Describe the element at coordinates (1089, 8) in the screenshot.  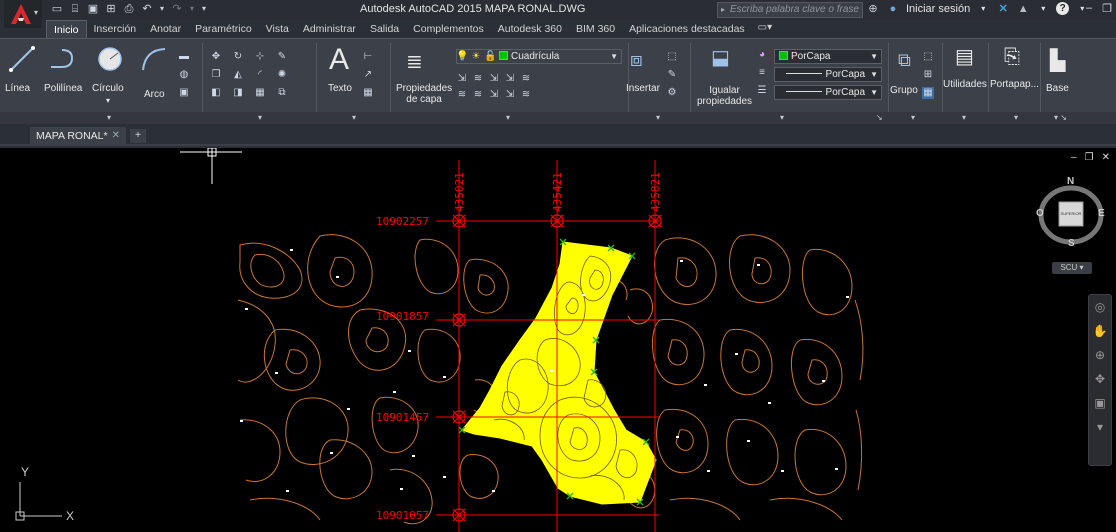
I see `minimize-icon: –` at that location.